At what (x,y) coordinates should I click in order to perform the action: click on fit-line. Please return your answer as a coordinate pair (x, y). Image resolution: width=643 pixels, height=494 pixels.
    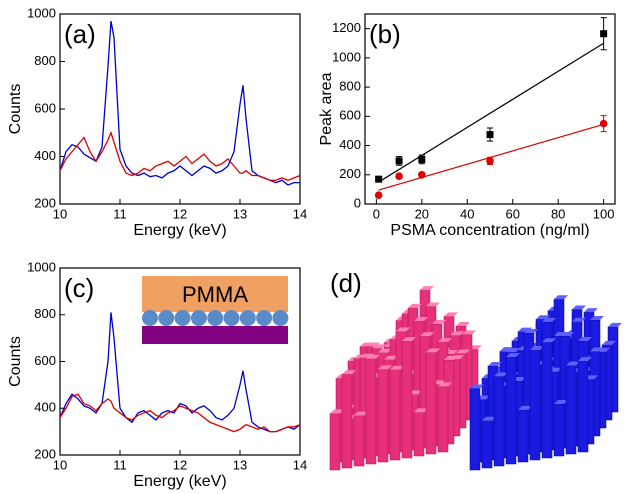
    Looking at the image, I should click on (491, 112).